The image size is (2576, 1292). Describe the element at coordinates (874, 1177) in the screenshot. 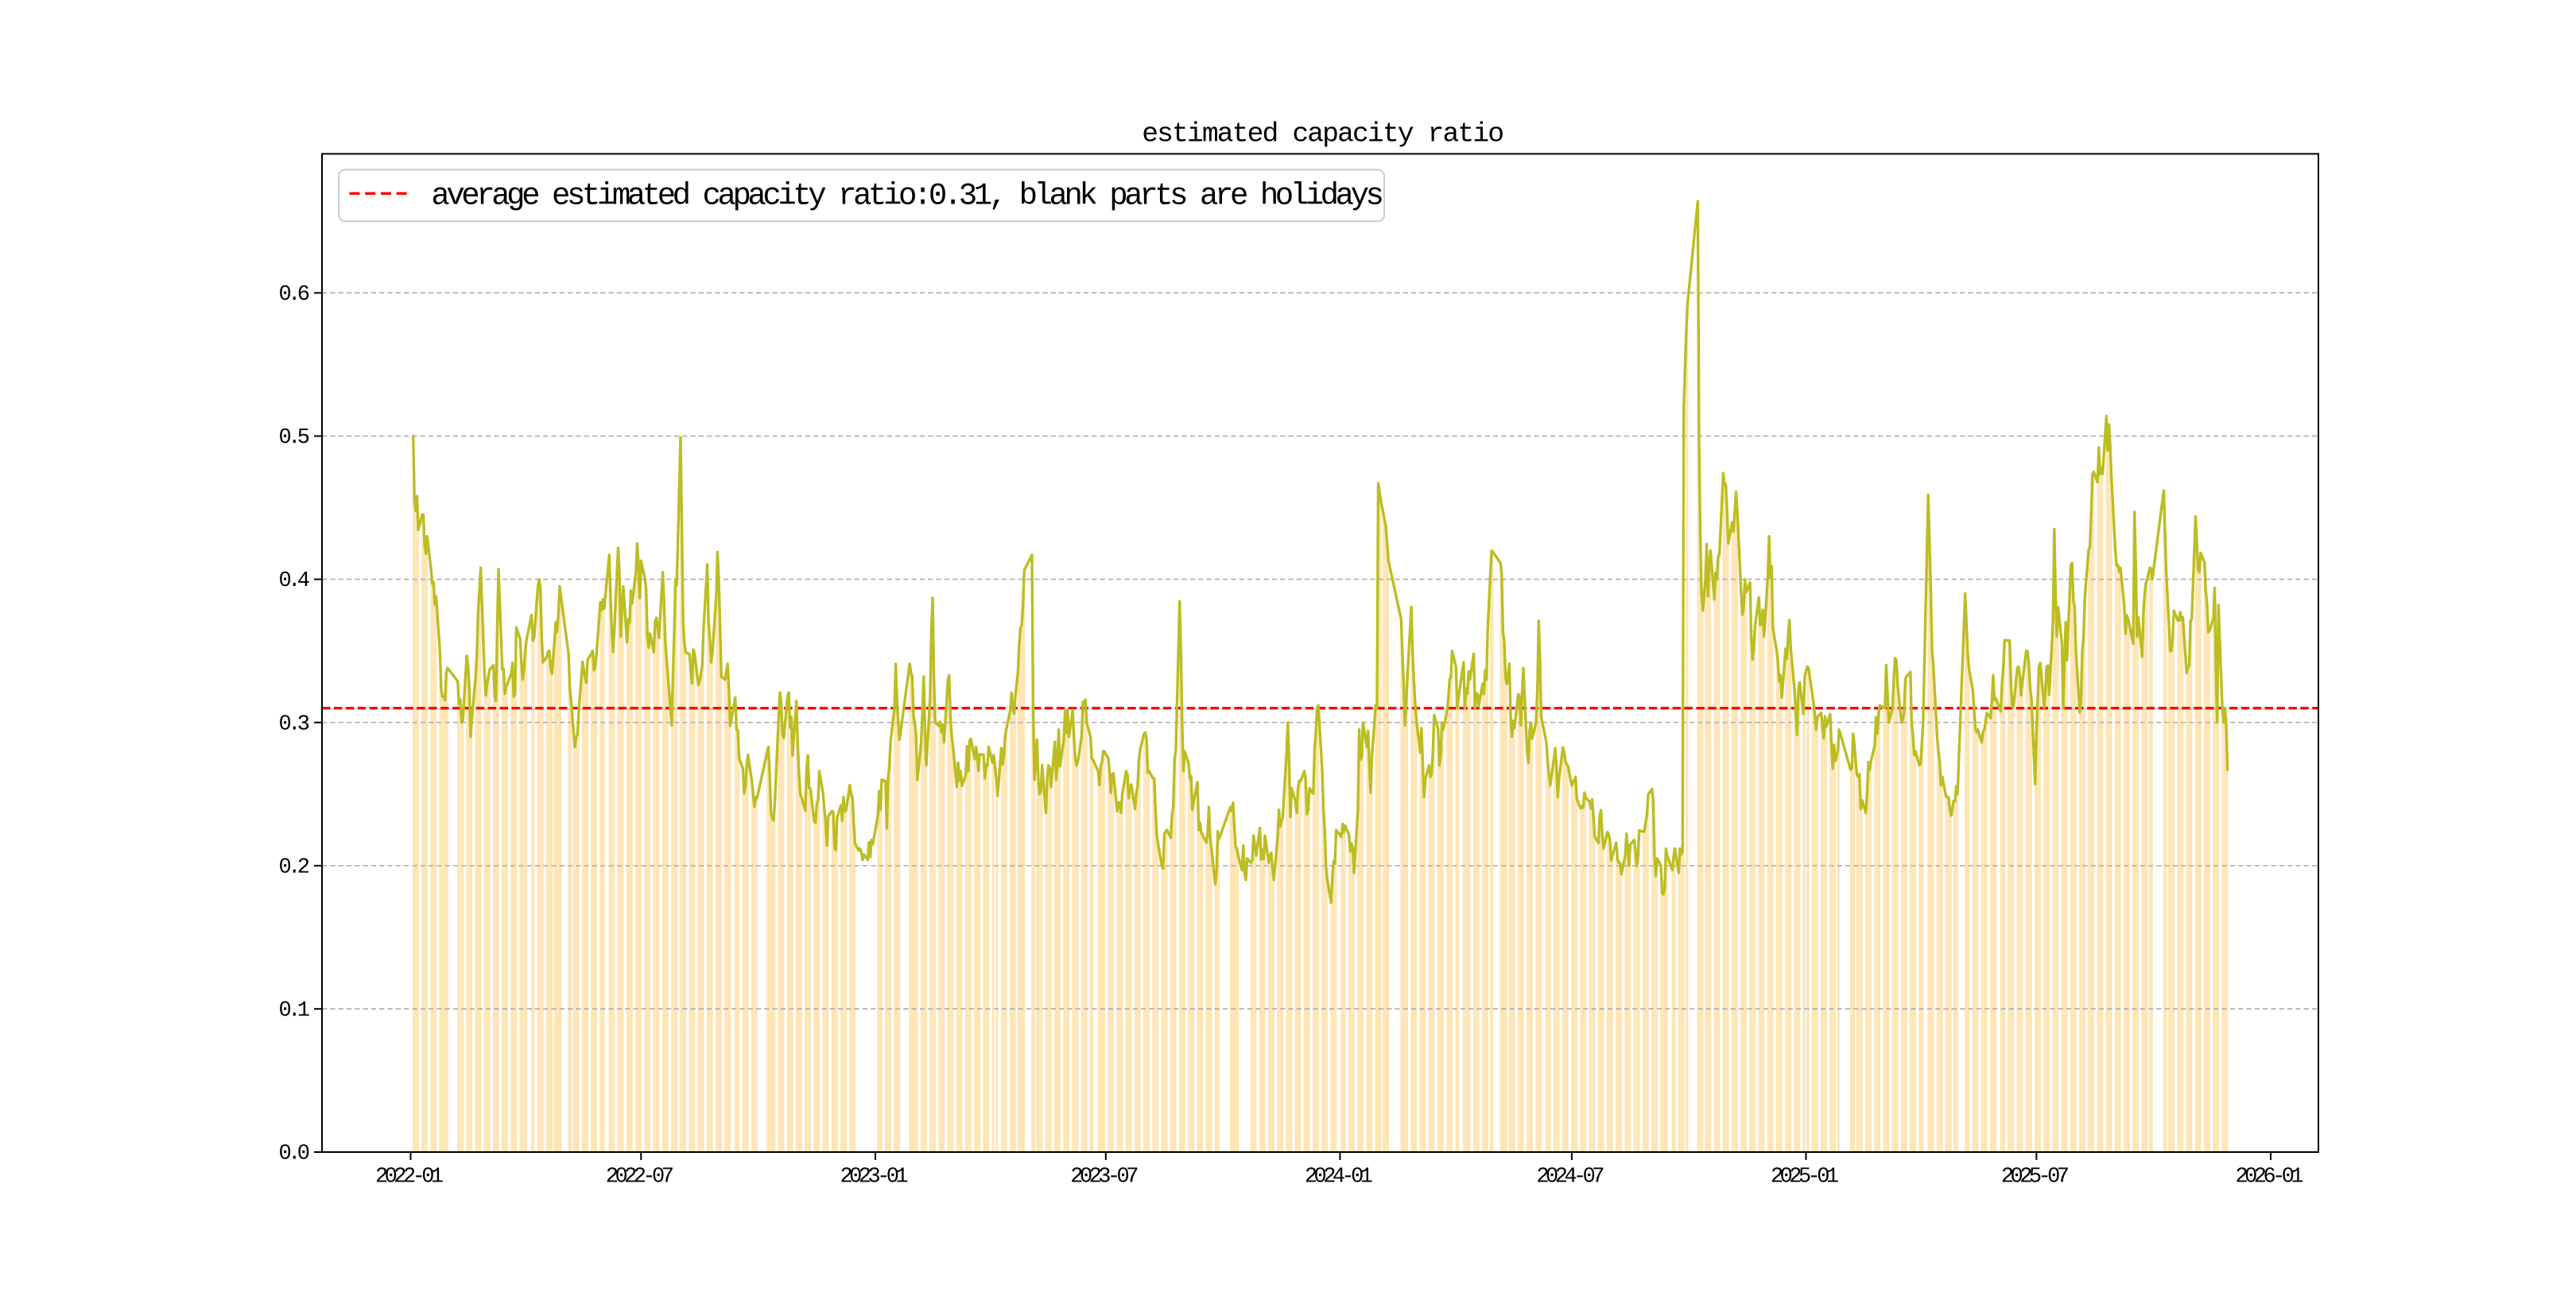

I see `svg-text: 2023-01` at that location.